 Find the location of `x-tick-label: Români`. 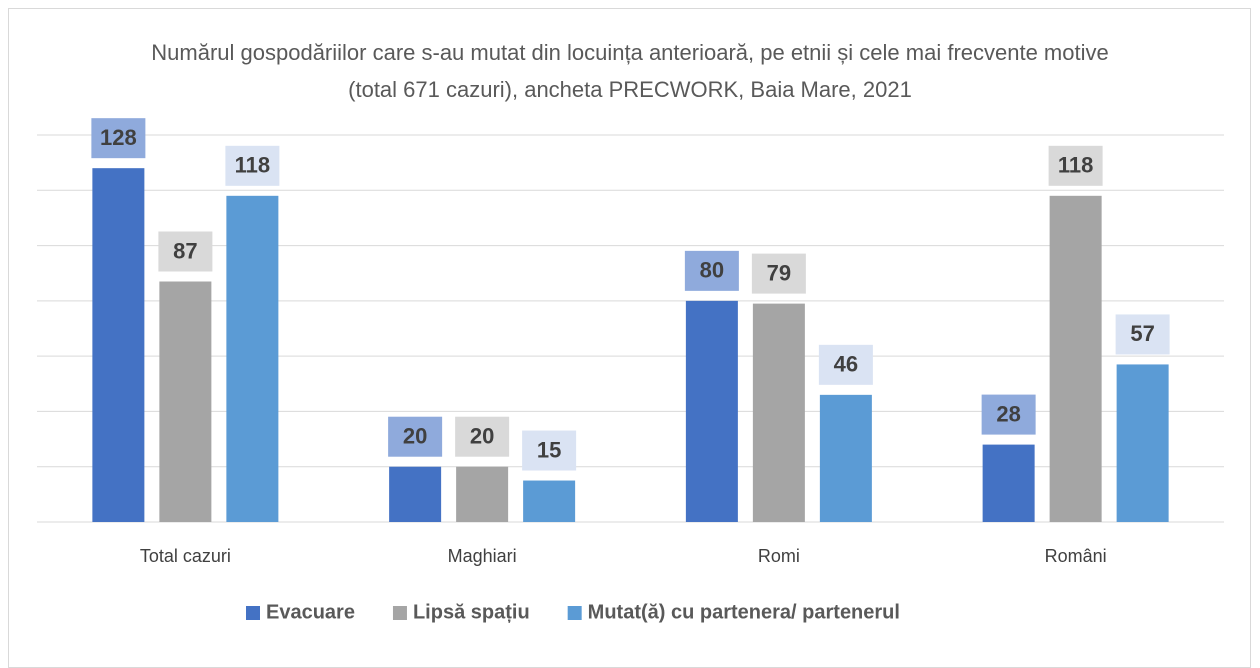

x-tick-label: Români is located at coordinates (1076, 556).